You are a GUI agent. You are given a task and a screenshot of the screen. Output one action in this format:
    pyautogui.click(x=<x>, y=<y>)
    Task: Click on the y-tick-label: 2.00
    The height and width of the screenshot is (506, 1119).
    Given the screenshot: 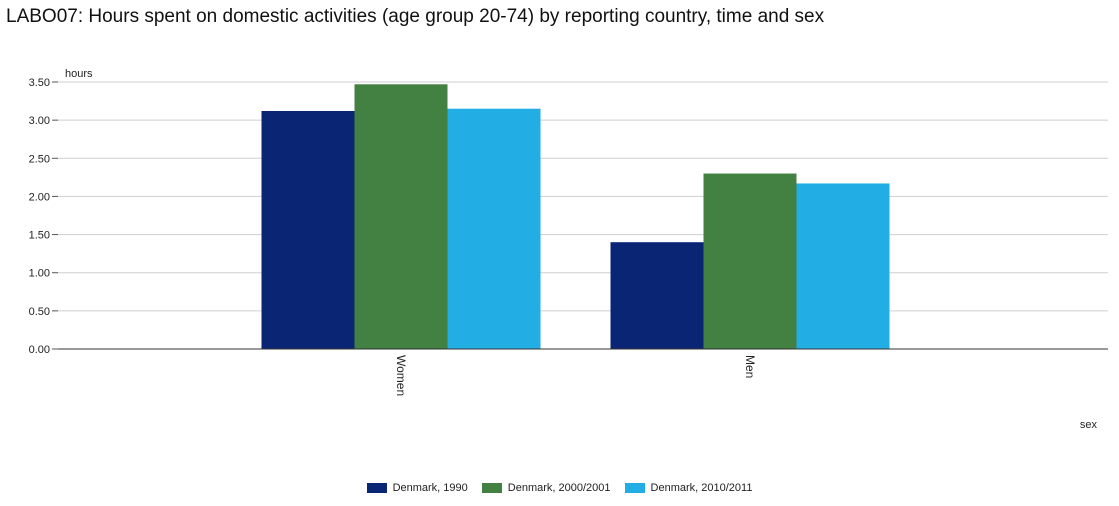 What is the action you would take?
    pyautogui.click(x=39, y=197)
    